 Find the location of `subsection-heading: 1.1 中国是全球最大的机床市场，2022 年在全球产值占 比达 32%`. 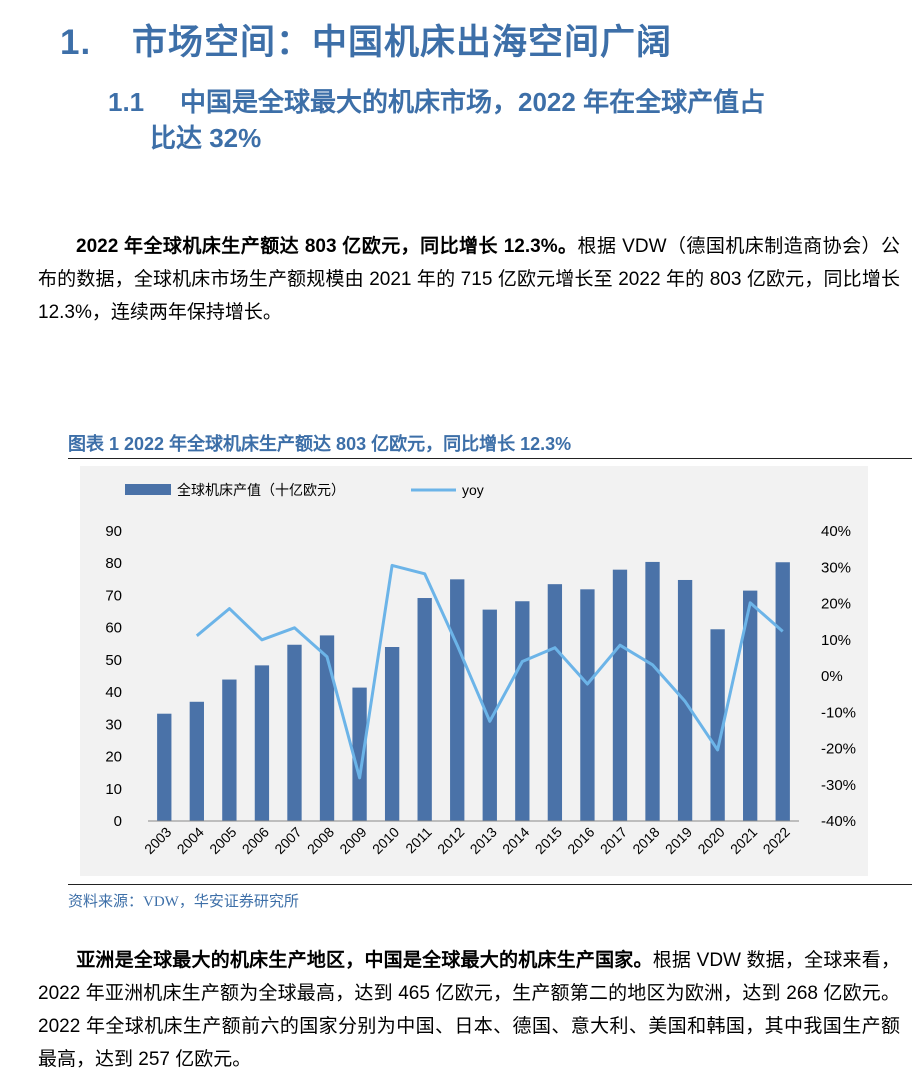

subsection-heading: 1.1 中国是全球最大的机床市场，2022 年在全球产值占 比达 32% is located at coordinates (503, 120).